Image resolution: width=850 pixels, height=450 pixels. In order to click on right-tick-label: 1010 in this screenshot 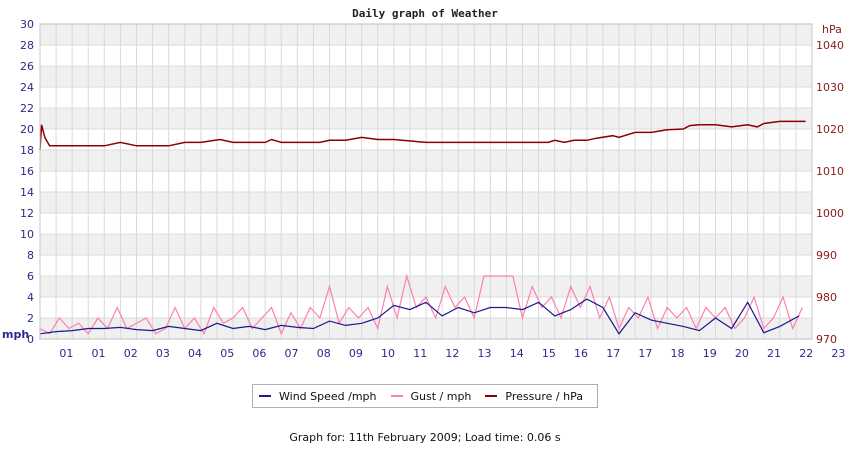, I will do `click(830, 171)`.